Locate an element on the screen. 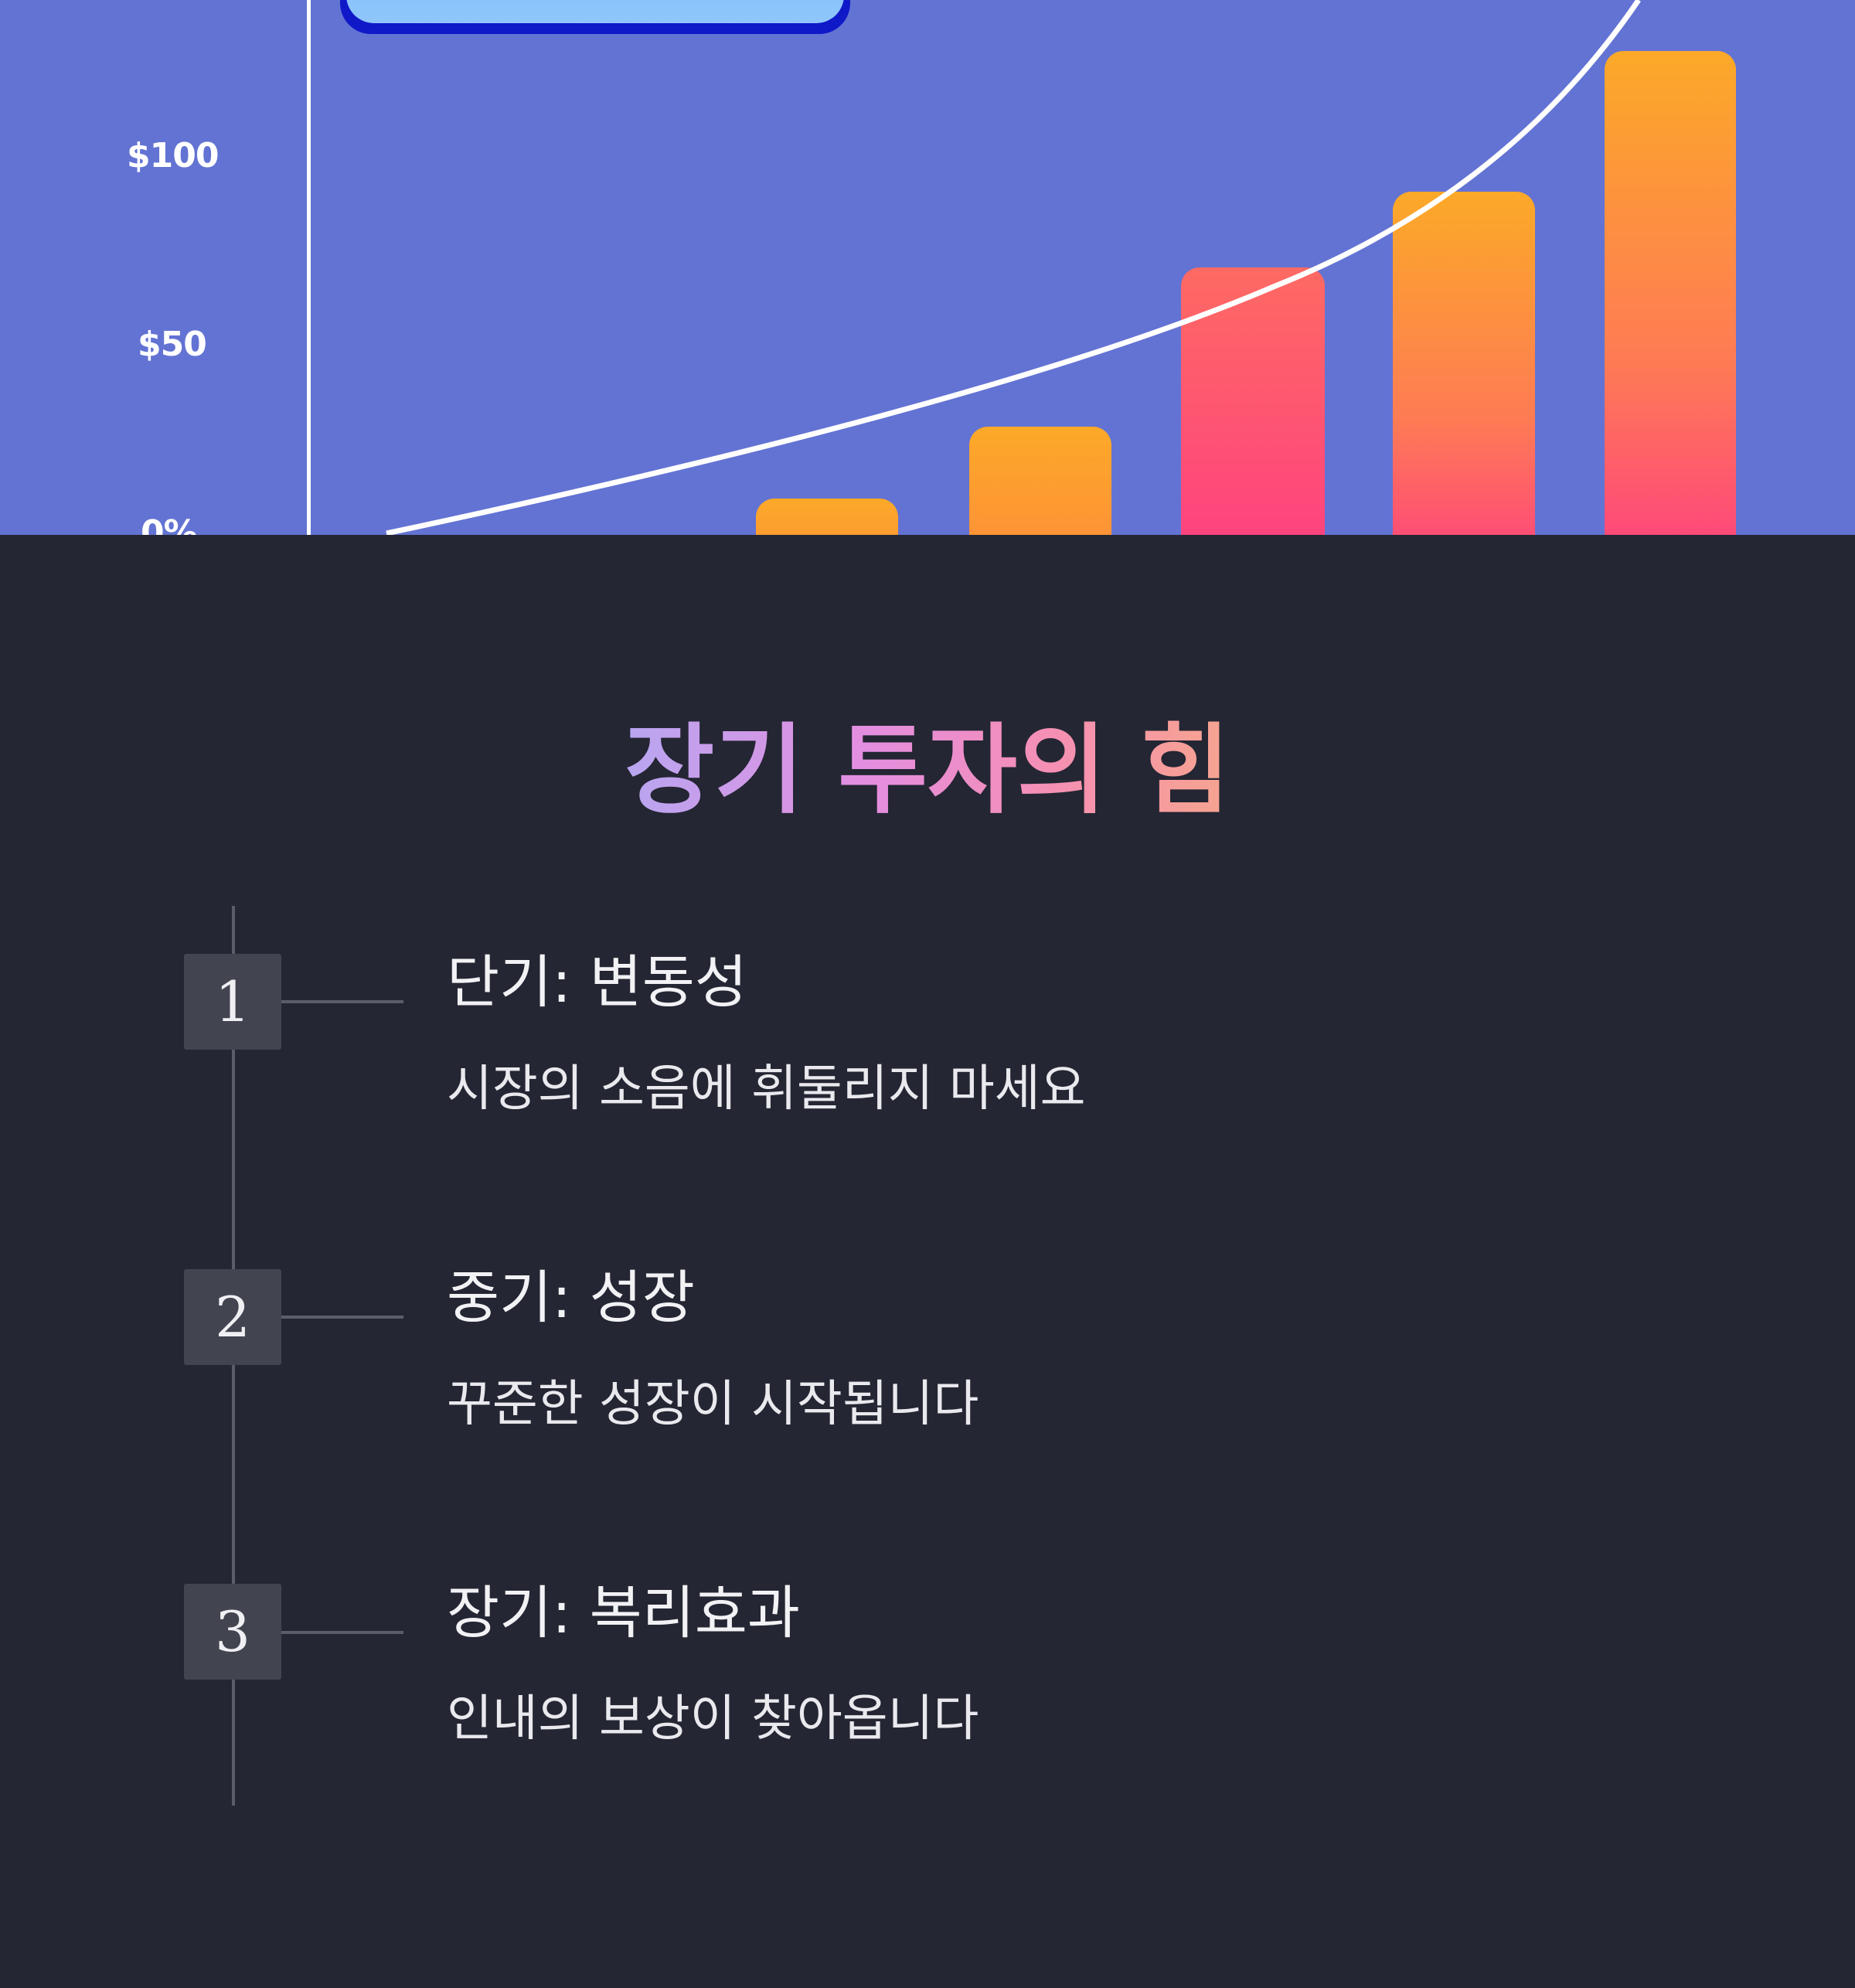 This screenshot has height=1988, width=1855. section-title: 장기 투자의 힘 is located at coordinates (927, 770).